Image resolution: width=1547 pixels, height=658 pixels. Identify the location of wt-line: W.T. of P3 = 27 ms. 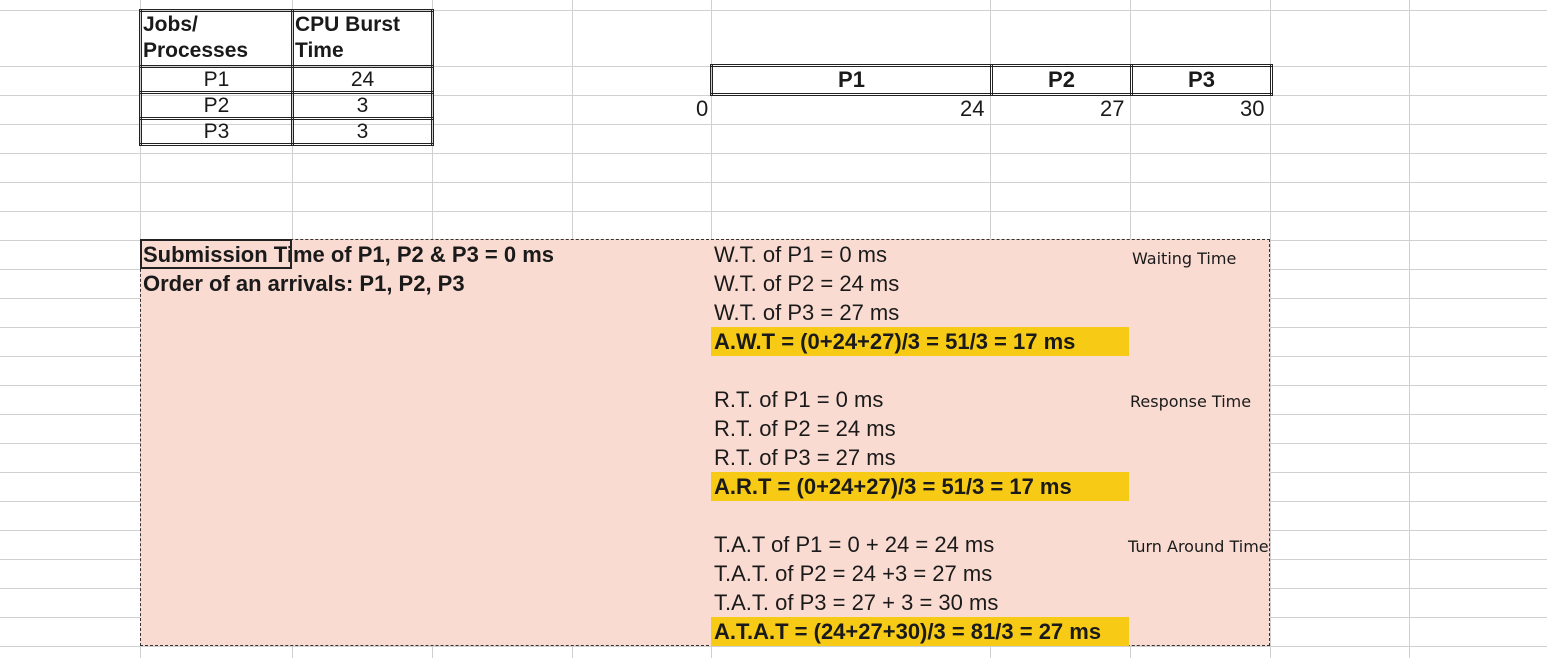
(807, 312).